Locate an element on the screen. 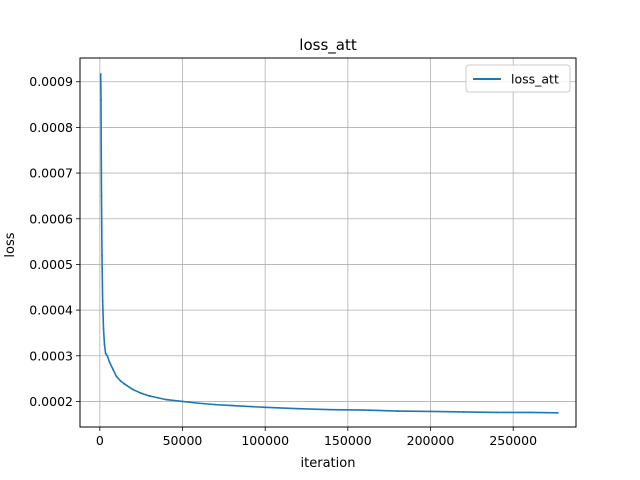 This screenshot has height=480, width=640. y-tick-label: 0.0006 is located at coordinates (51, 218).